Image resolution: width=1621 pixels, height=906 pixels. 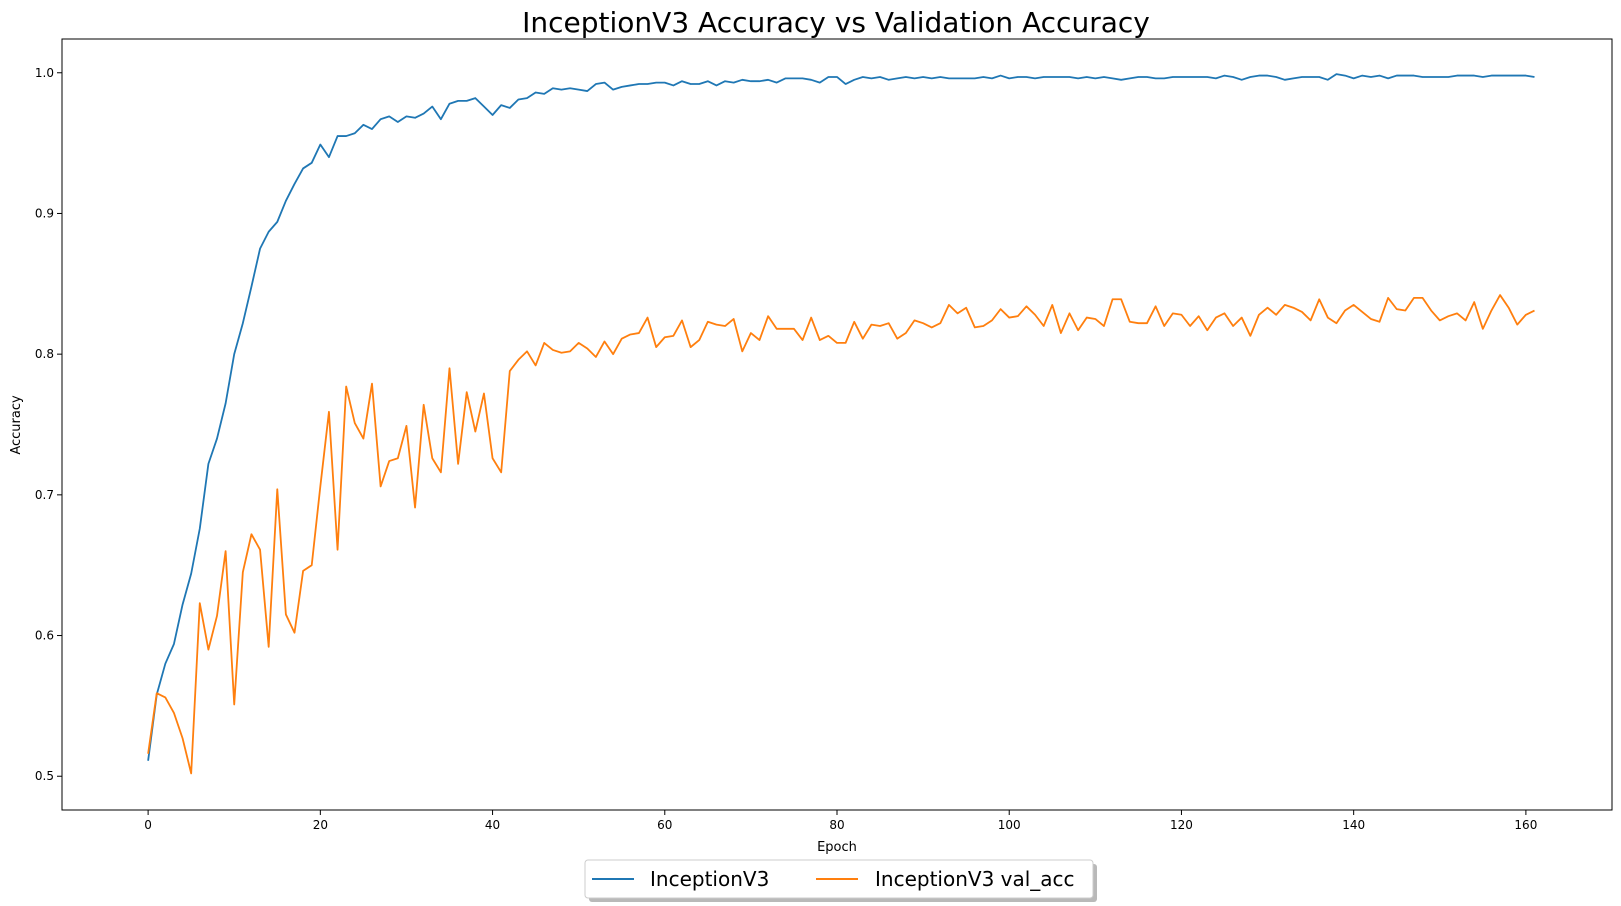 I want to click on x-tick-label: 20, so click(x=320, y=825).